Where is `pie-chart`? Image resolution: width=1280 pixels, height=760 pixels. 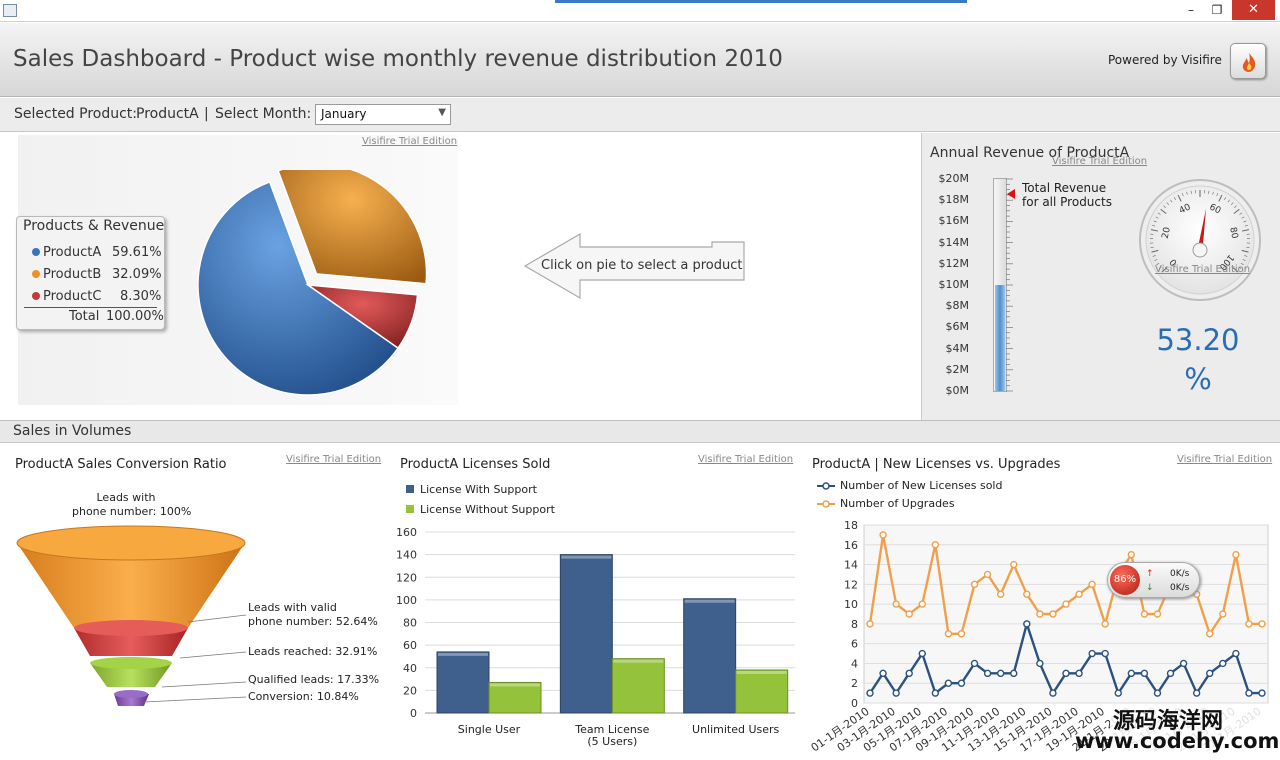
pie-chart is located at coordinates (315, 287).